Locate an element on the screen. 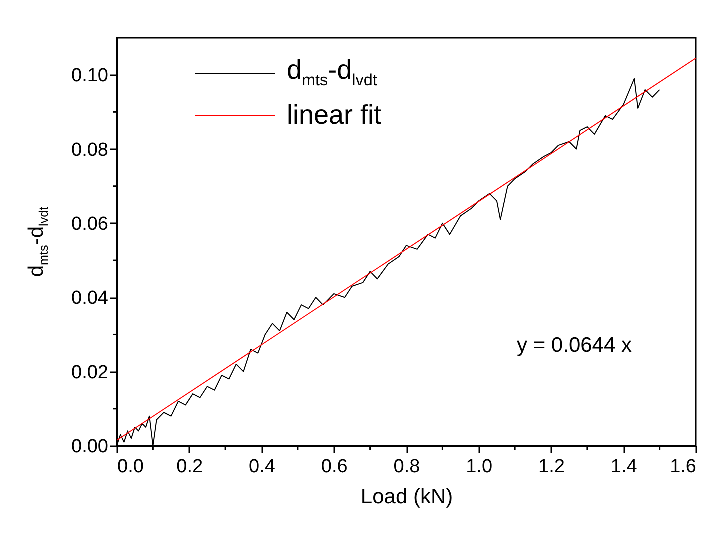  y-tick-label: 0.04 is located at coordinates (90, 299).